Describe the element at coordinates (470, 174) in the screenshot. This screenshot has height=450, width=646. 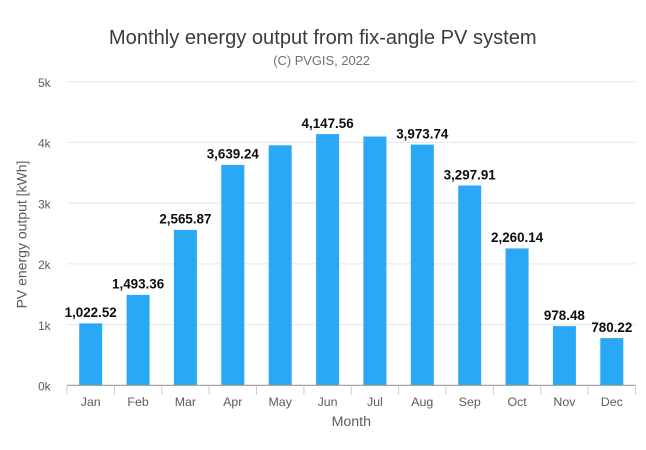
I see `svg-text: 3,297.91` at that location.